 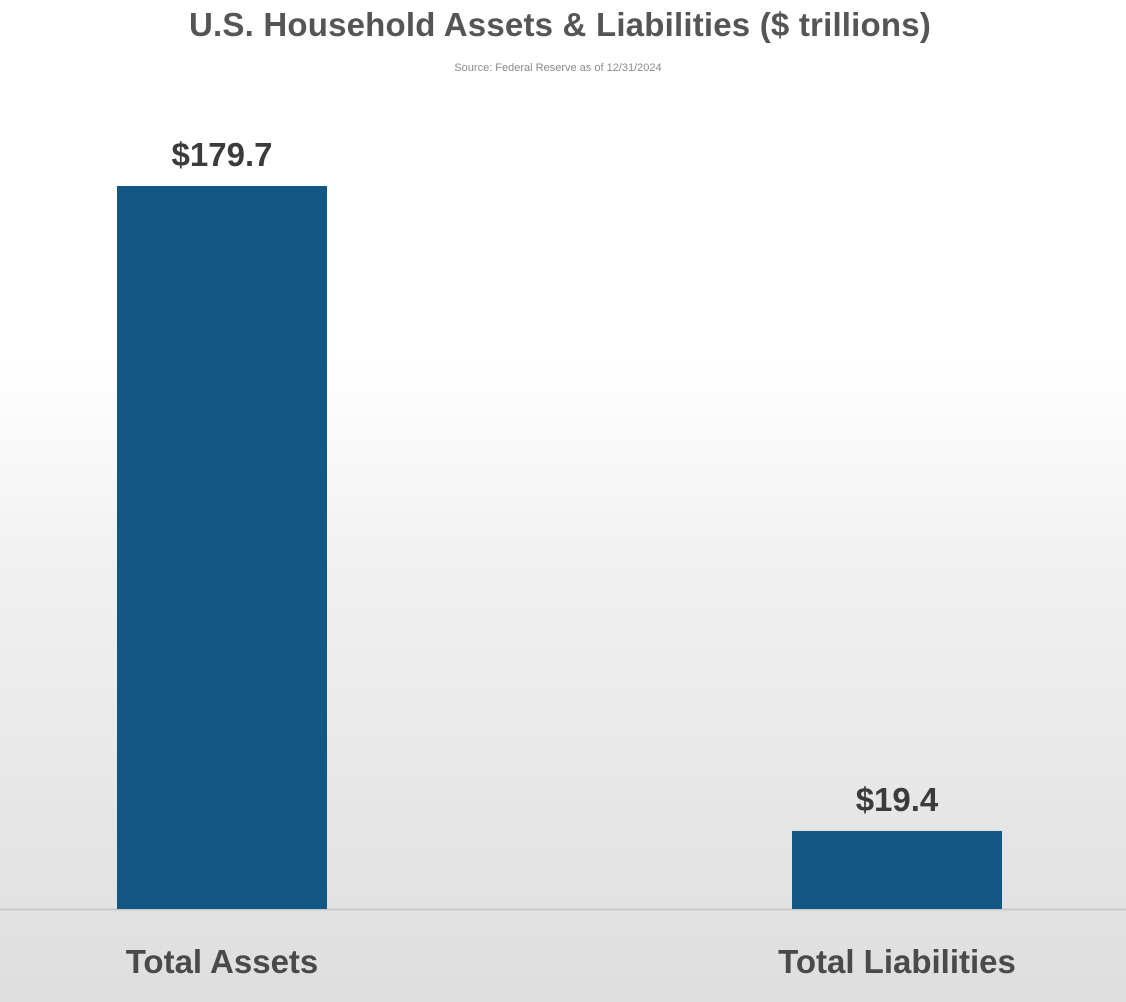 I want to click on x-tick-label: Total Liabilities, so click(x=897, y=961).